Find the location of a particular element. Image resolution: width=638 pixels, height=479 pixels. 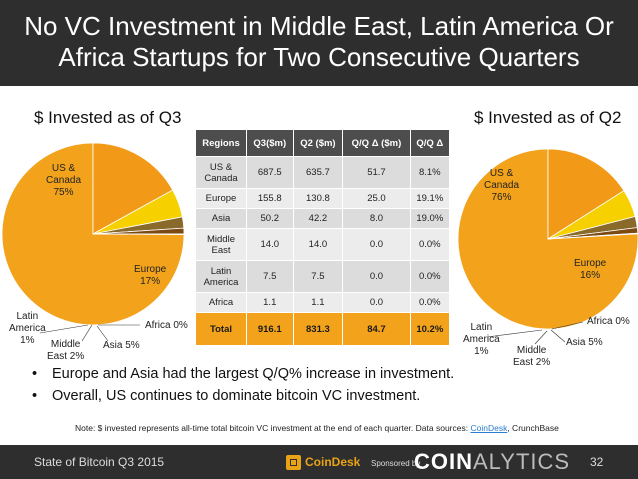

cell-region: Europe is located at coordinates (221, 198).